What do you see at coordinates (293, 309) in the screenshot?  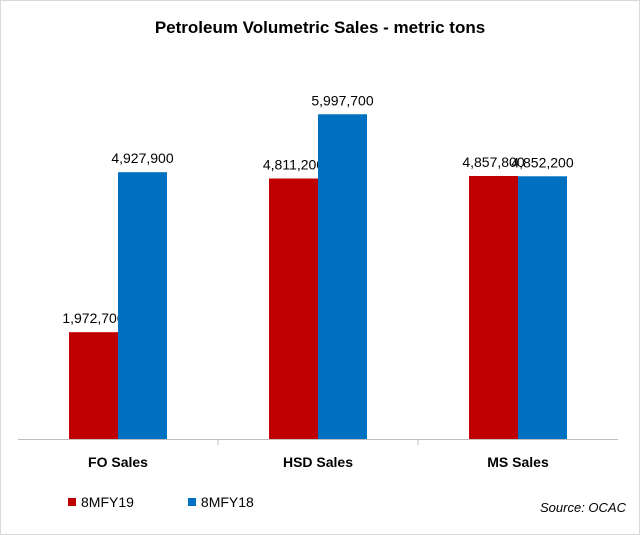 I see `bar-8mfy19-hsd-sales` at bounding box center [293, 309].